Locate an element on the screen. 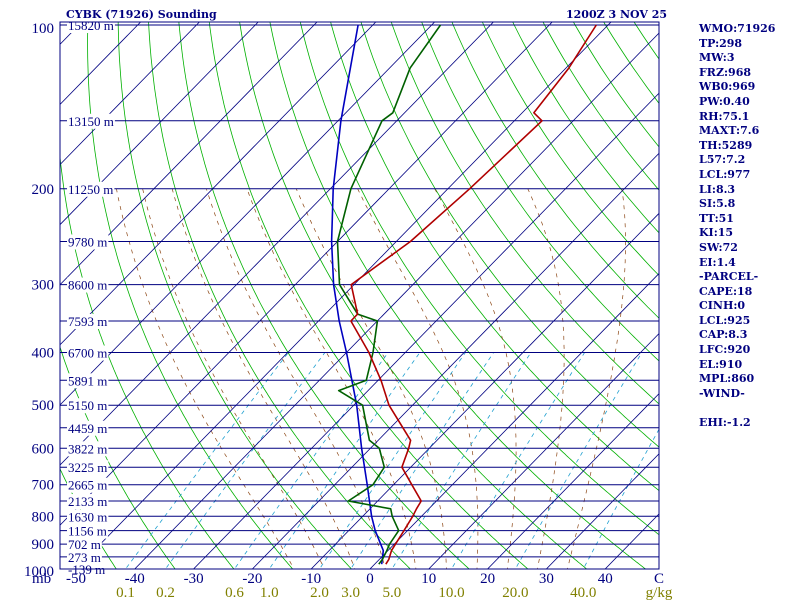 The height and width of the screenshot is (600, 800). parcel-line is located at coordinates (357, 294).